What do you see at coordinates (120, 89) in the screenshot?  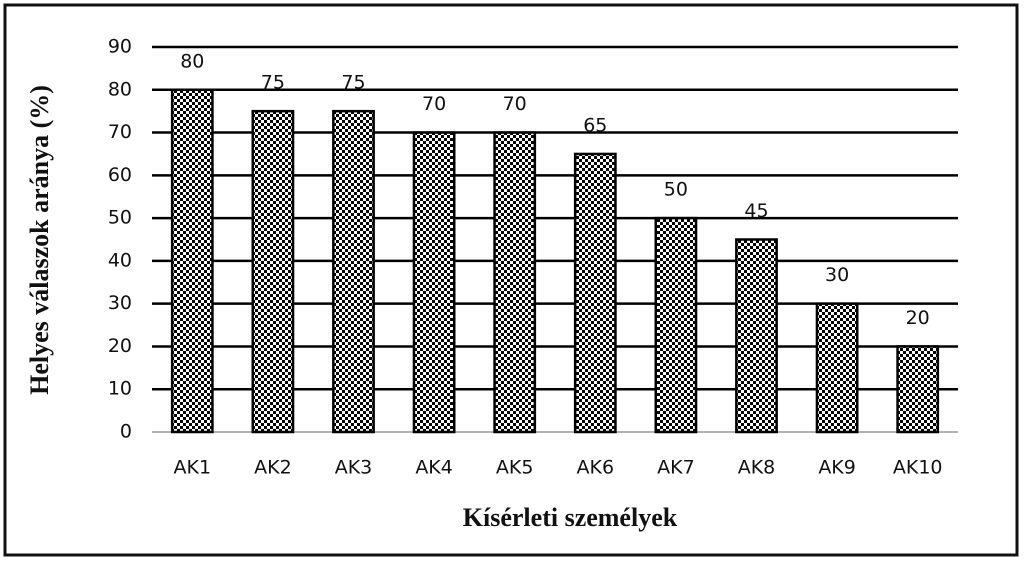 I see `y-tick-label: 80` at bounding box center [120, 89].